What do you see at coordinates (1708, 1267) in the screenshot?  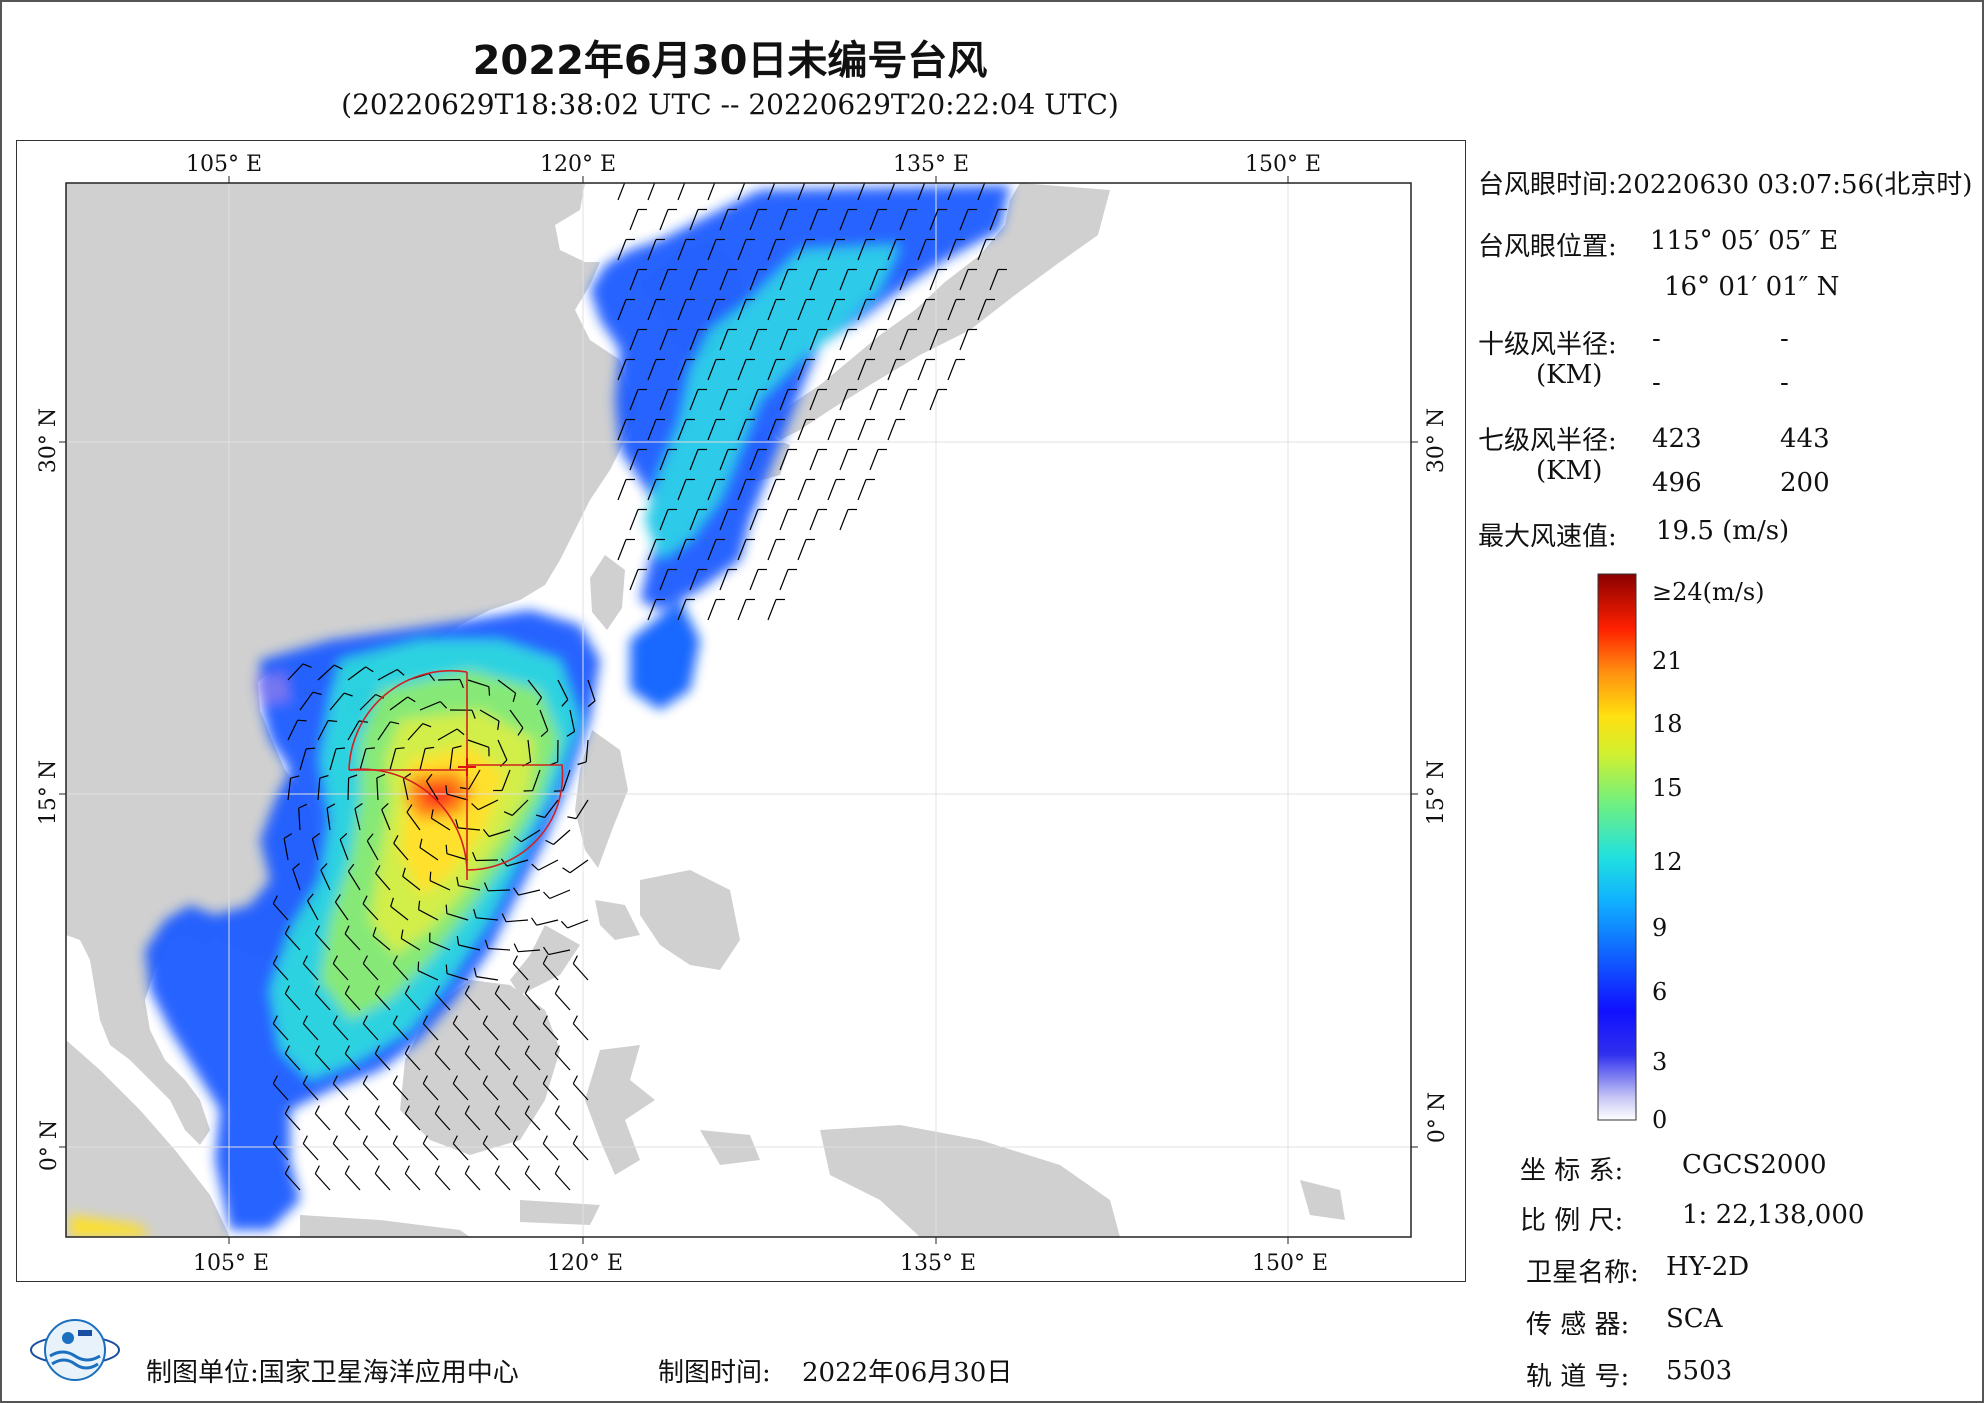 I see `satellite-value: HY-2D` at bounding box center [1708, 1267].